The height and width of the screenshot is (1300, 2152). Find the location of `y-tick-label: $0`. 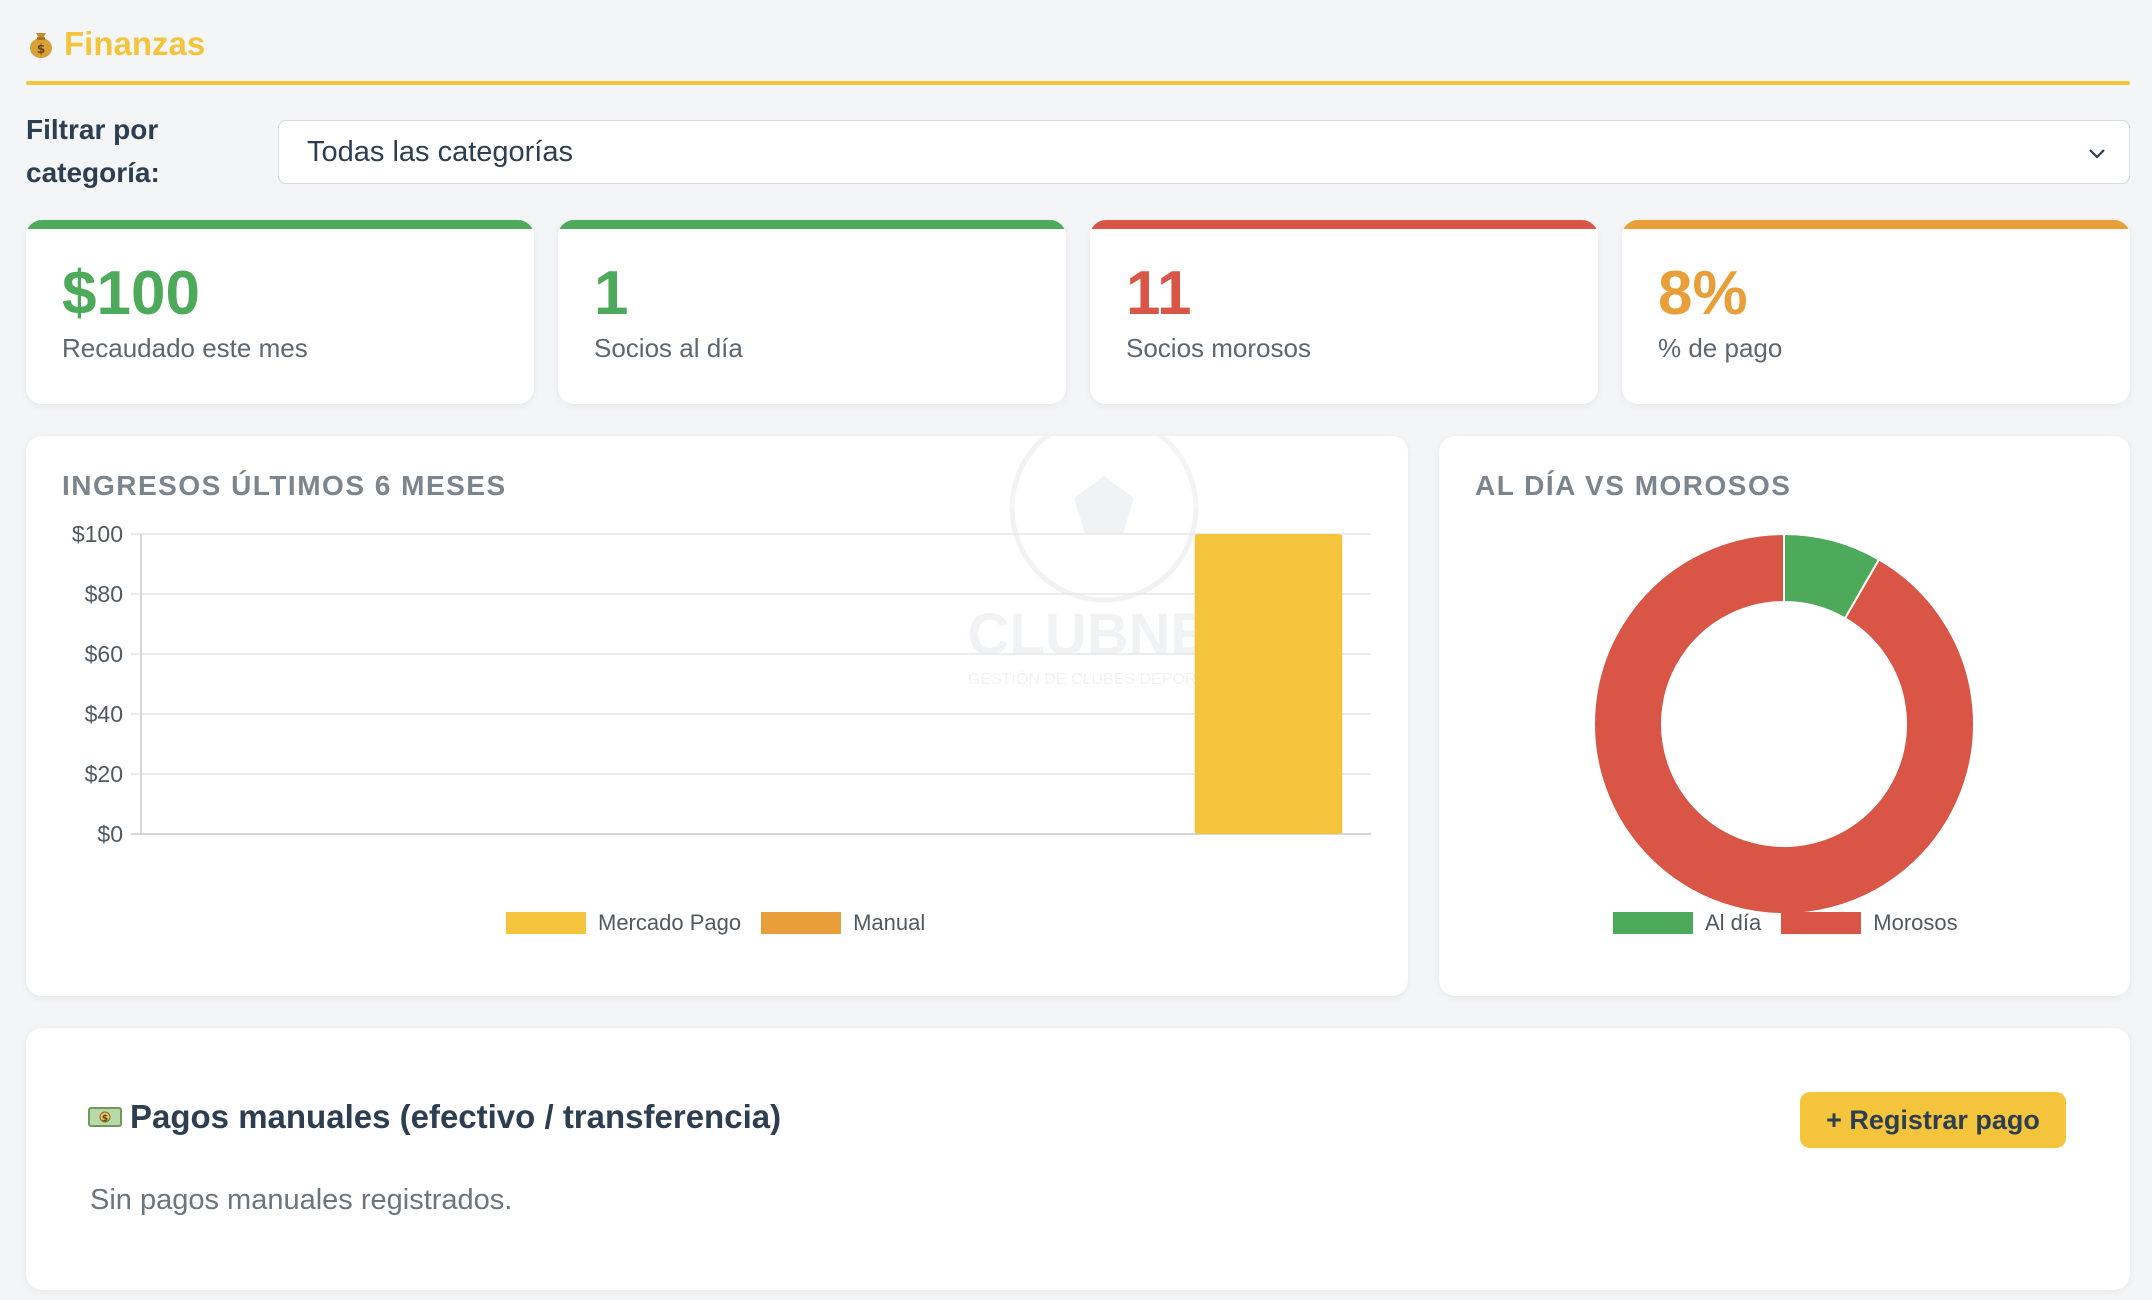

y-tick-label: $0 is located at coordinates (110, 833).